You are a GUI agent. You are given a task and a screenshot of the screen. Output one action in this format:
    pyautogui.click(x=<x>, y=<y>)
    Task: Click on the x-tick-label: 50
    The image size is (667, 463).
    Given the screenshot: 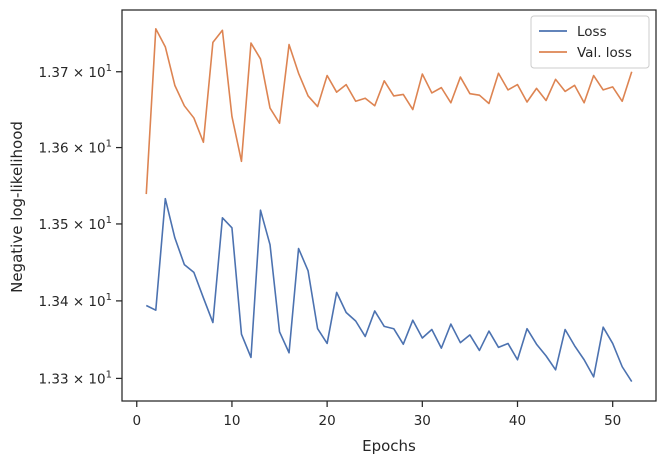 What is the action you would take?
    pyautogui.click(x=612, y=421)
    